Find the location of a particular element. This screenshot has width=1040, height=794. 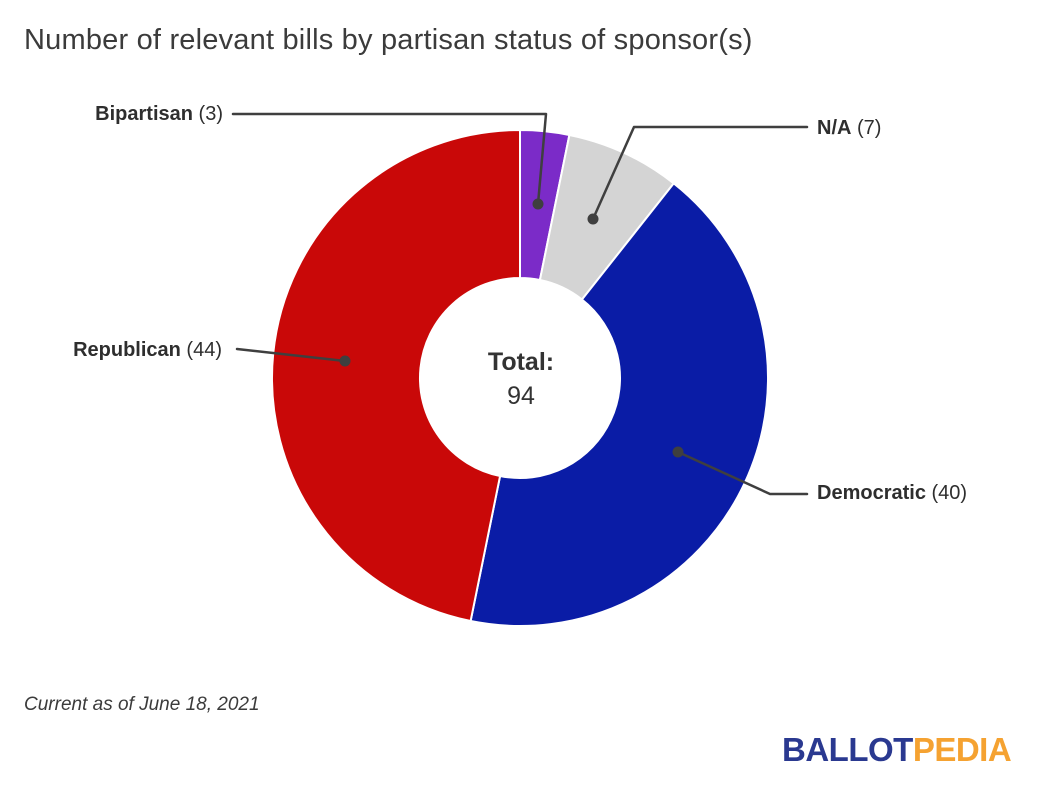

leader-na is located at coordinates (700, 173).